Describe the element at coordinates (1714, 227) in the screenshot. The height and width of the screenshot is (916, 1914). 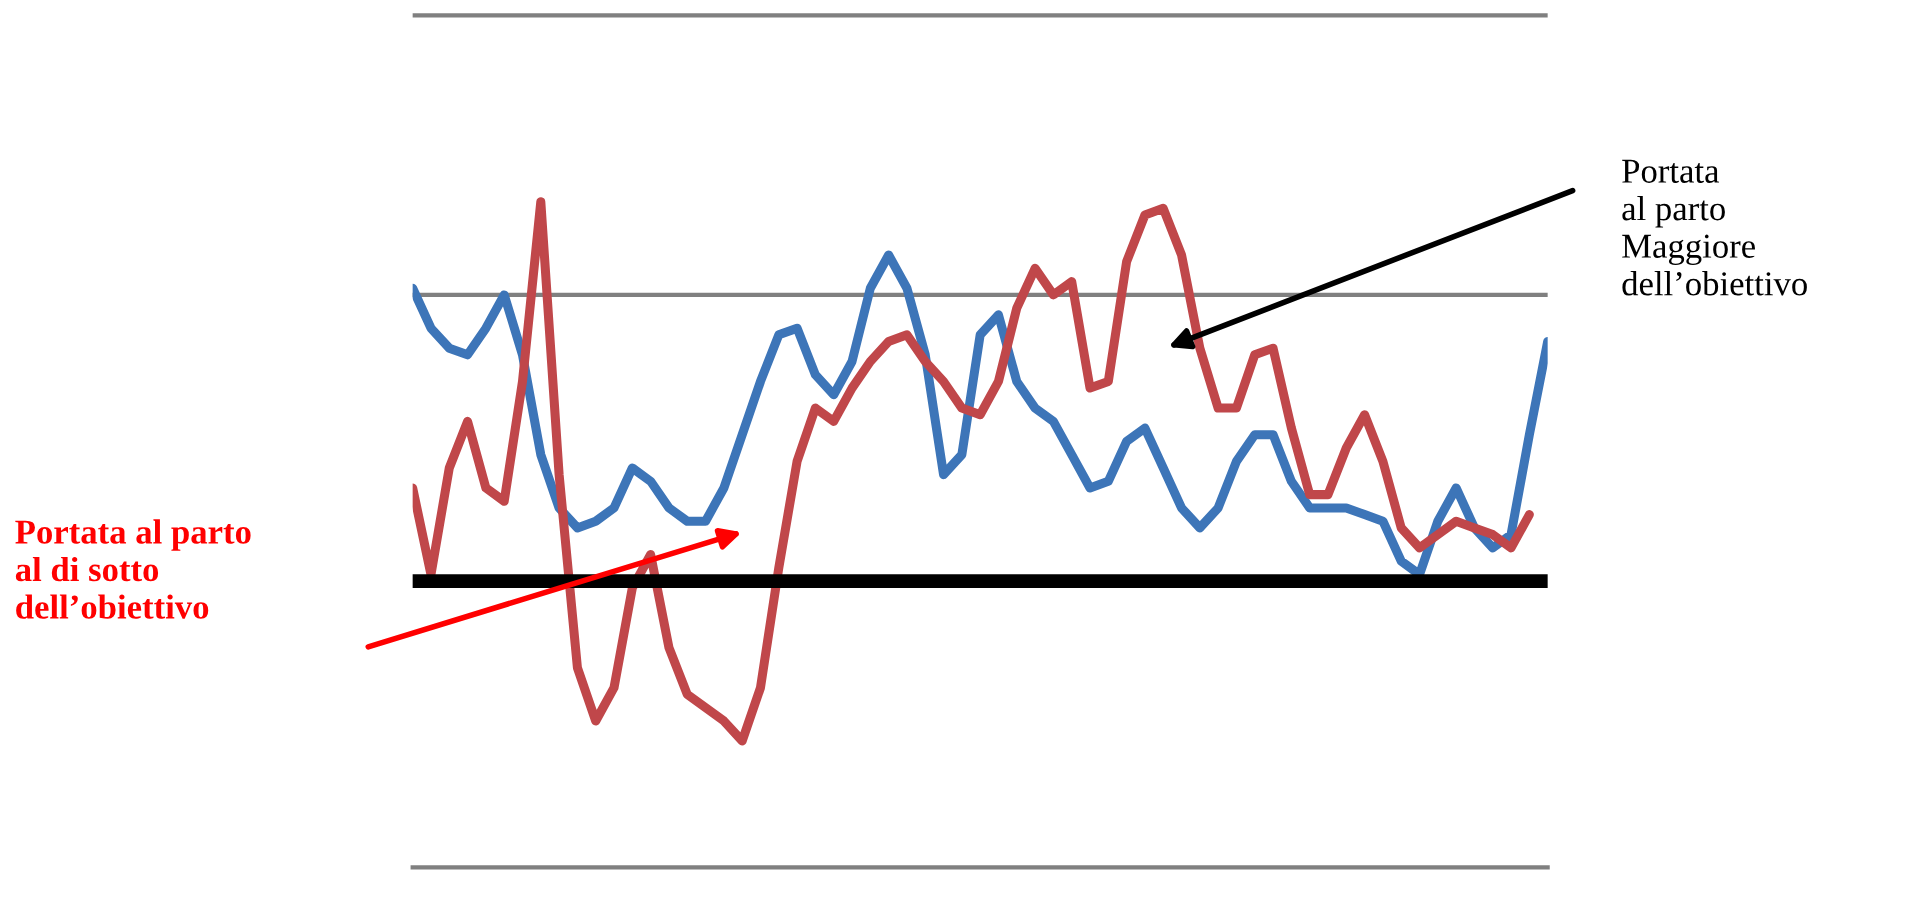
I see `text: Portata al parto Maggiore dell’obiettivo` at that location.